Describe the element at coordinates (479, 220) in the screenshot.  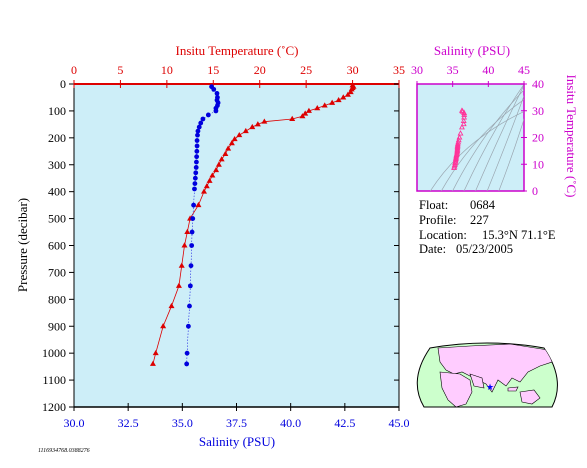
I see `profile-value: 227` at that location.